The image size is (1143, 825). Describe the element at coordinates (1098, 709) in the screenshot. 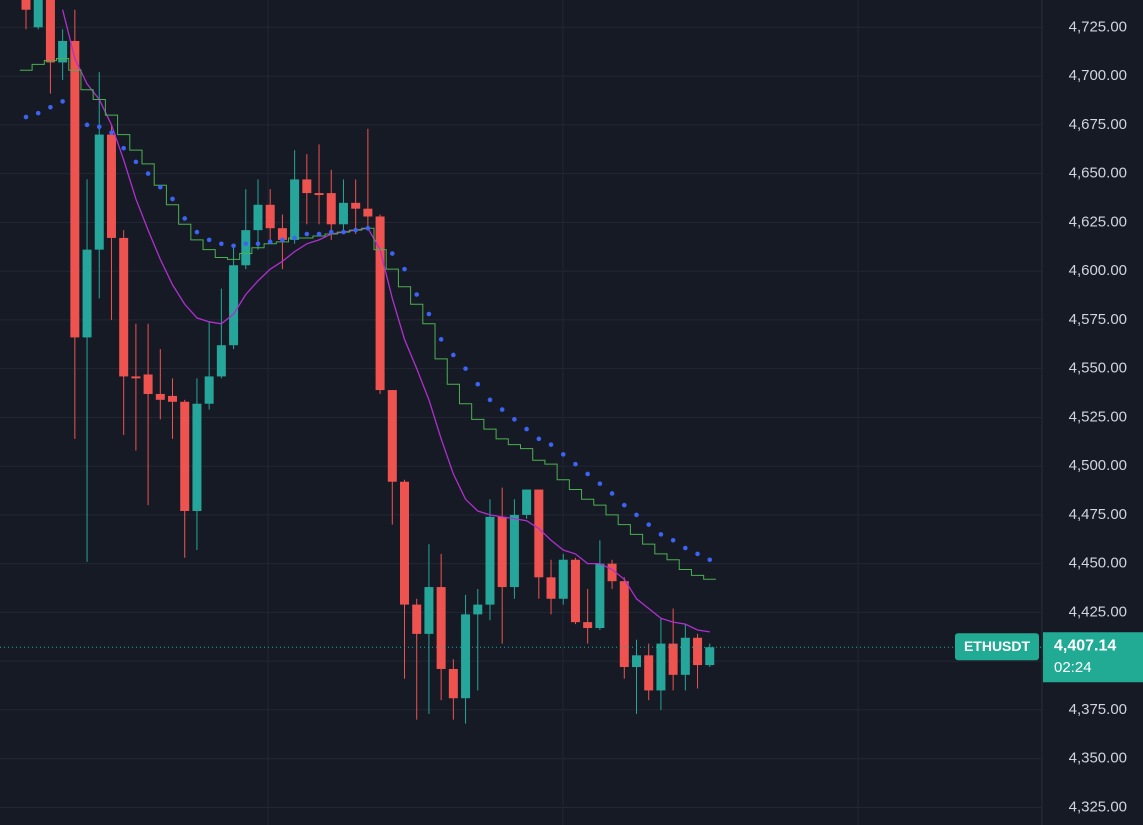

I see `y-tick-label: 4,375.00` at that location.